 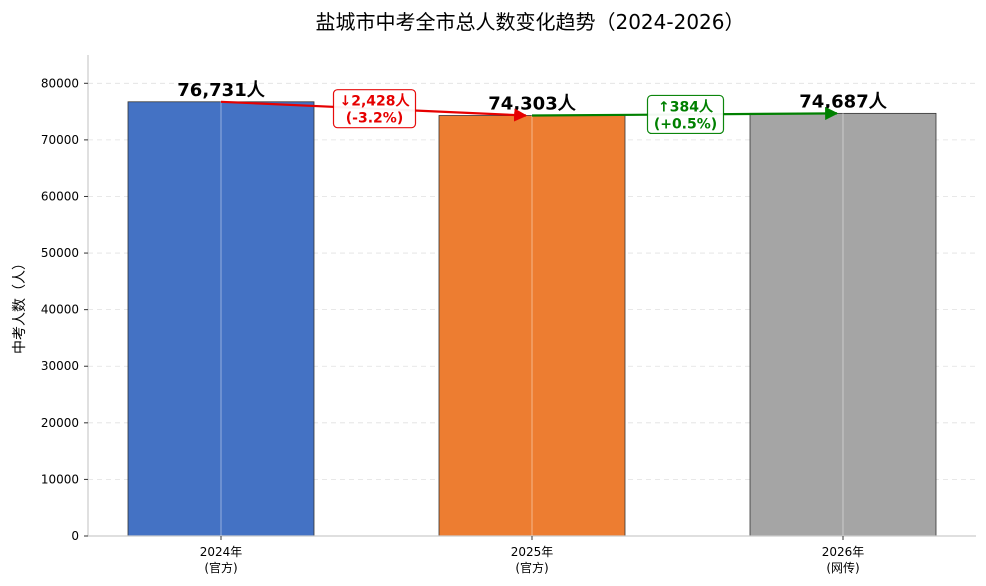 I want to click on y-tick-label-4: 40000, so click(x=60, y=310).